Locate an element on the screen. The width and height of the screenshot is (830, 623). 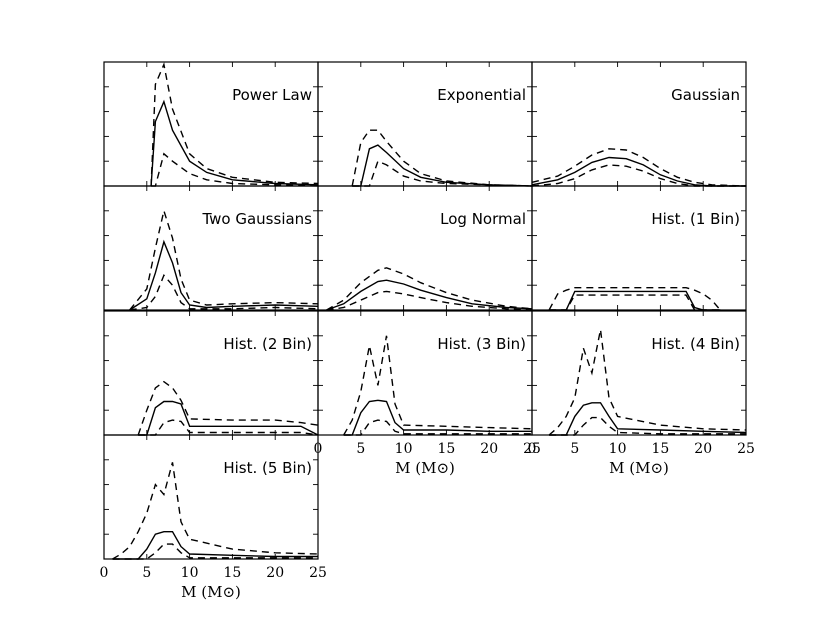
panel-title: Hist. (1 Bin) is located at coordinates (695, 219).